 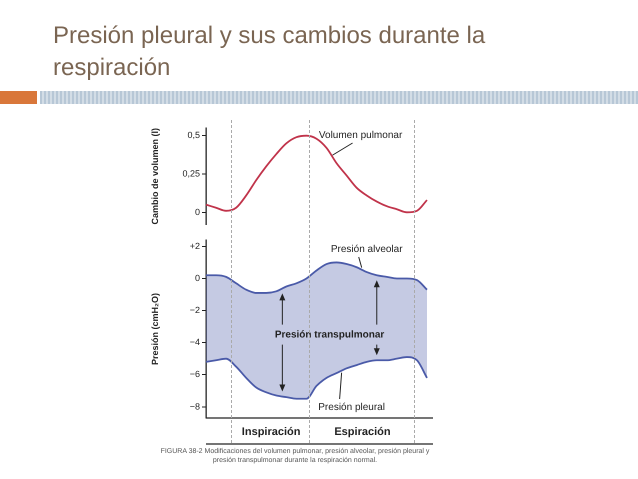 What do you see at coordinates (195, 406) in the screenshot?
I see `y-tick-label: −8` at bounding box center [195, 406].